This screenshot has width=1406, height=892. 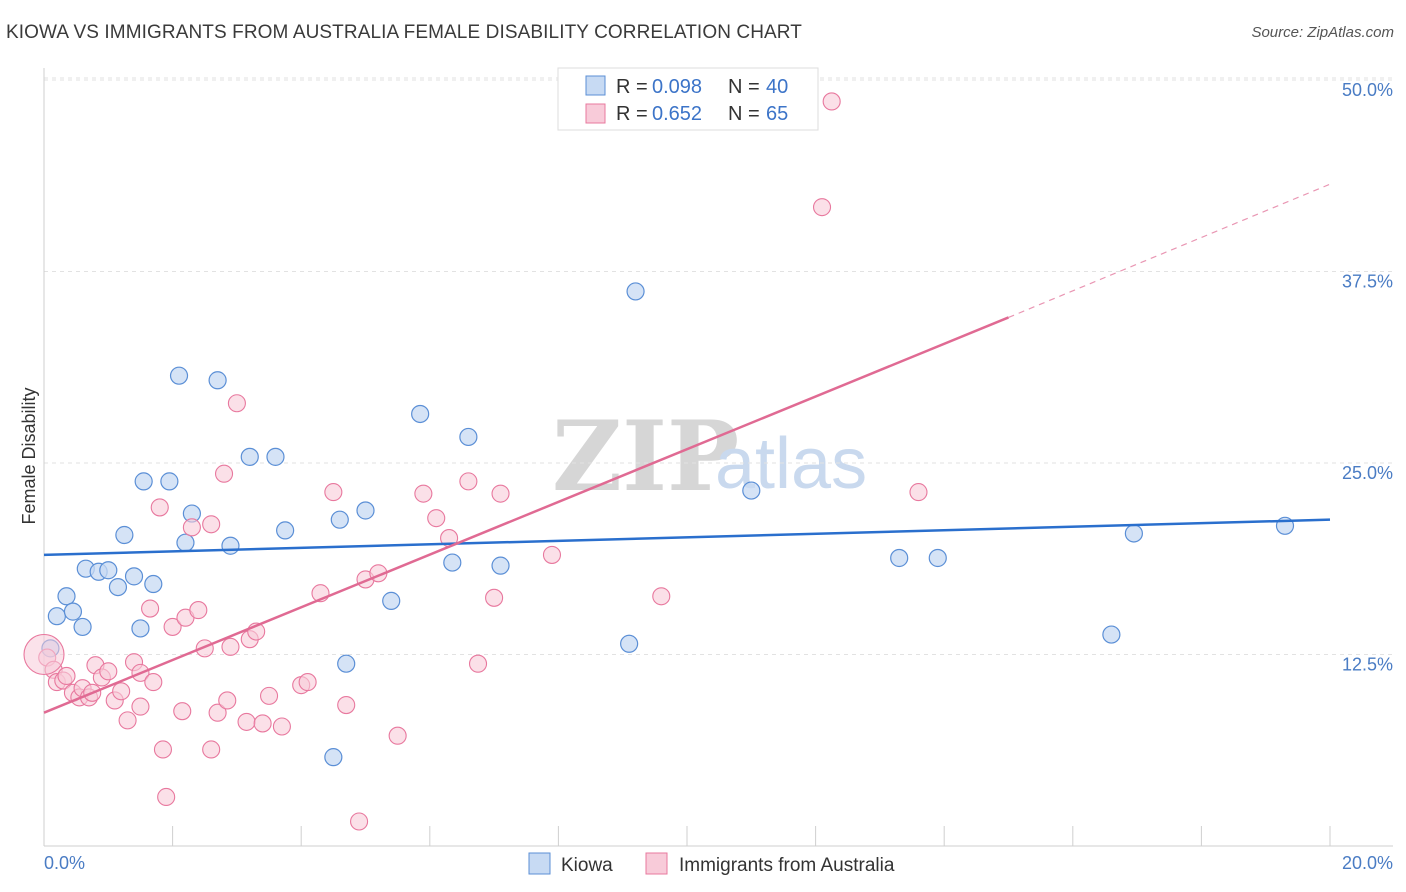 I want to click on x-ticks, so click(x=687, y=836).